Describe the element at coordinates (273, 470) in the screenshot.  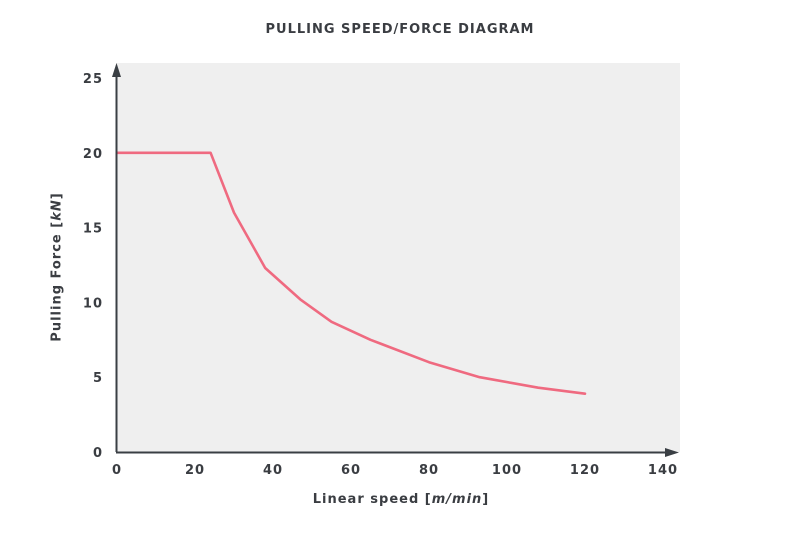
I see `x-tick-label: 40` at that location.